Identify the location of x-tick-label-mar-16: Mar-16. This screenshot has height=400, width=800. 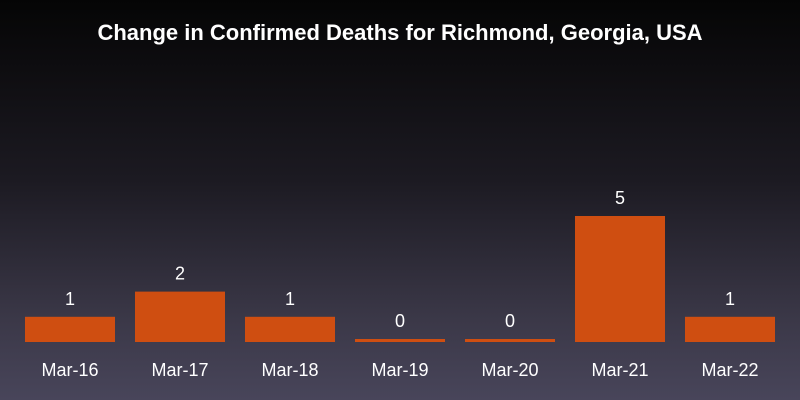
(69, 370).